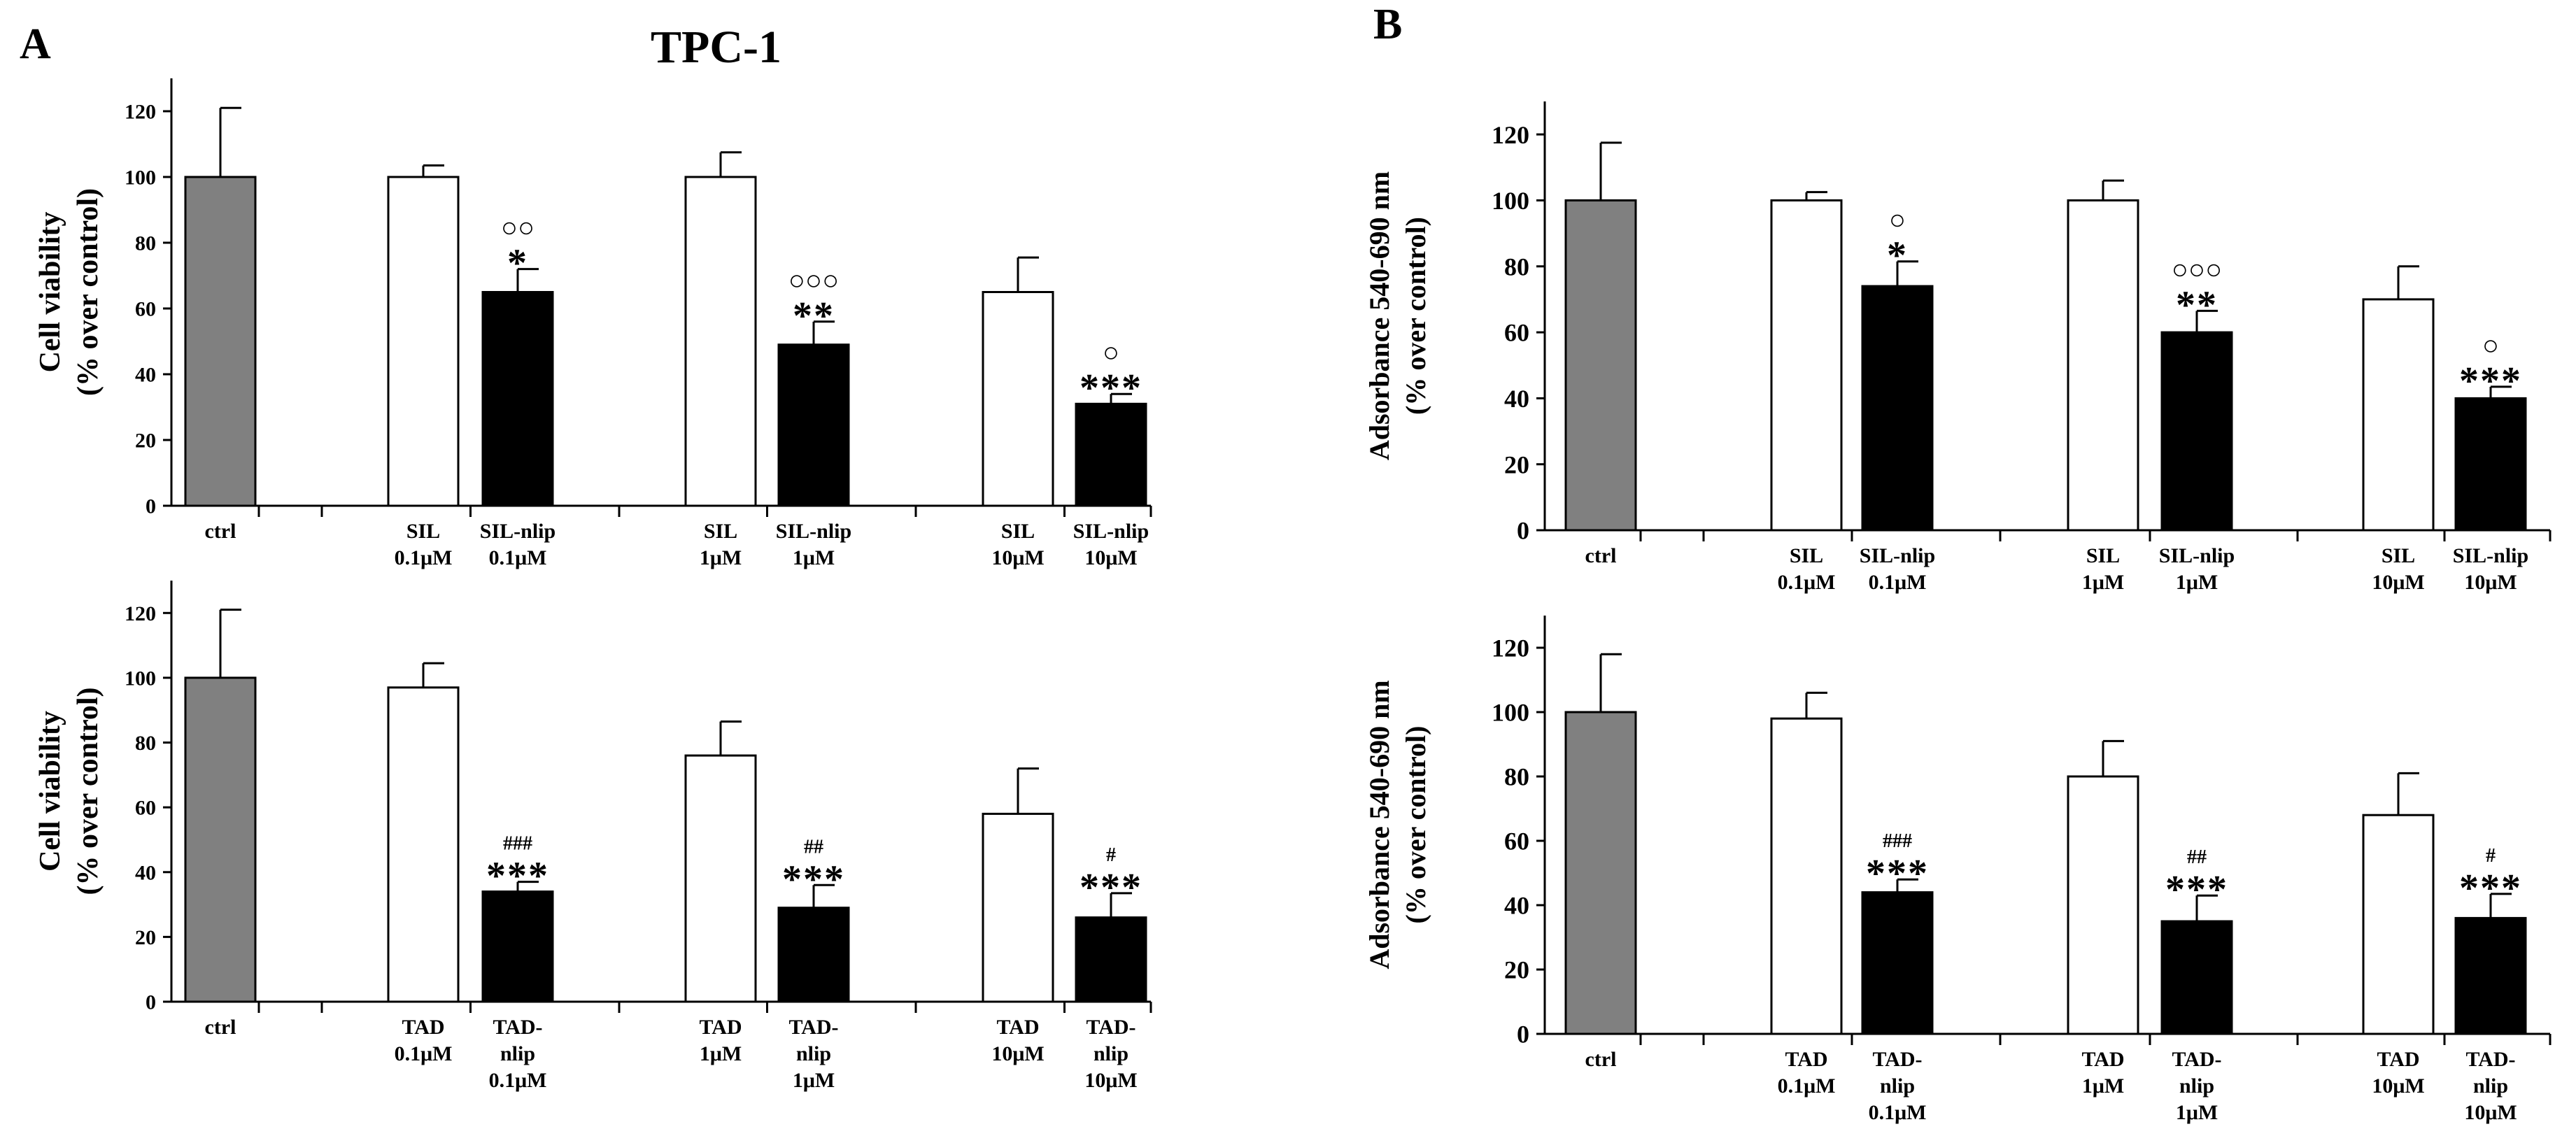 This screenshot has width=2576, height=1143. What do you see at coordinates (1897, 220) in the screenshot?
I see `significance-mark: ○` at bounding box center [1897, 220].